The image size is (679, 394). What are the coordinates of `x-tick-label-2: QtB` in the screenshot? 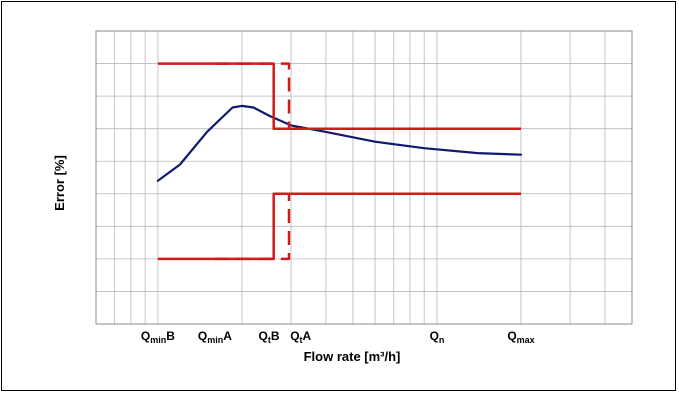 It's located at (268, 337).